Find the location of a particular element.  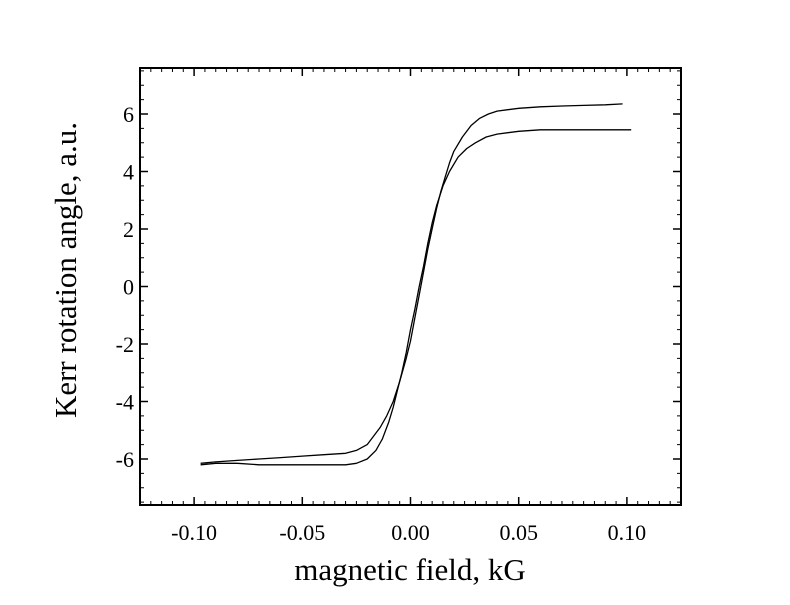

y-tick-label: -2 is located at coordinates (125, 344).